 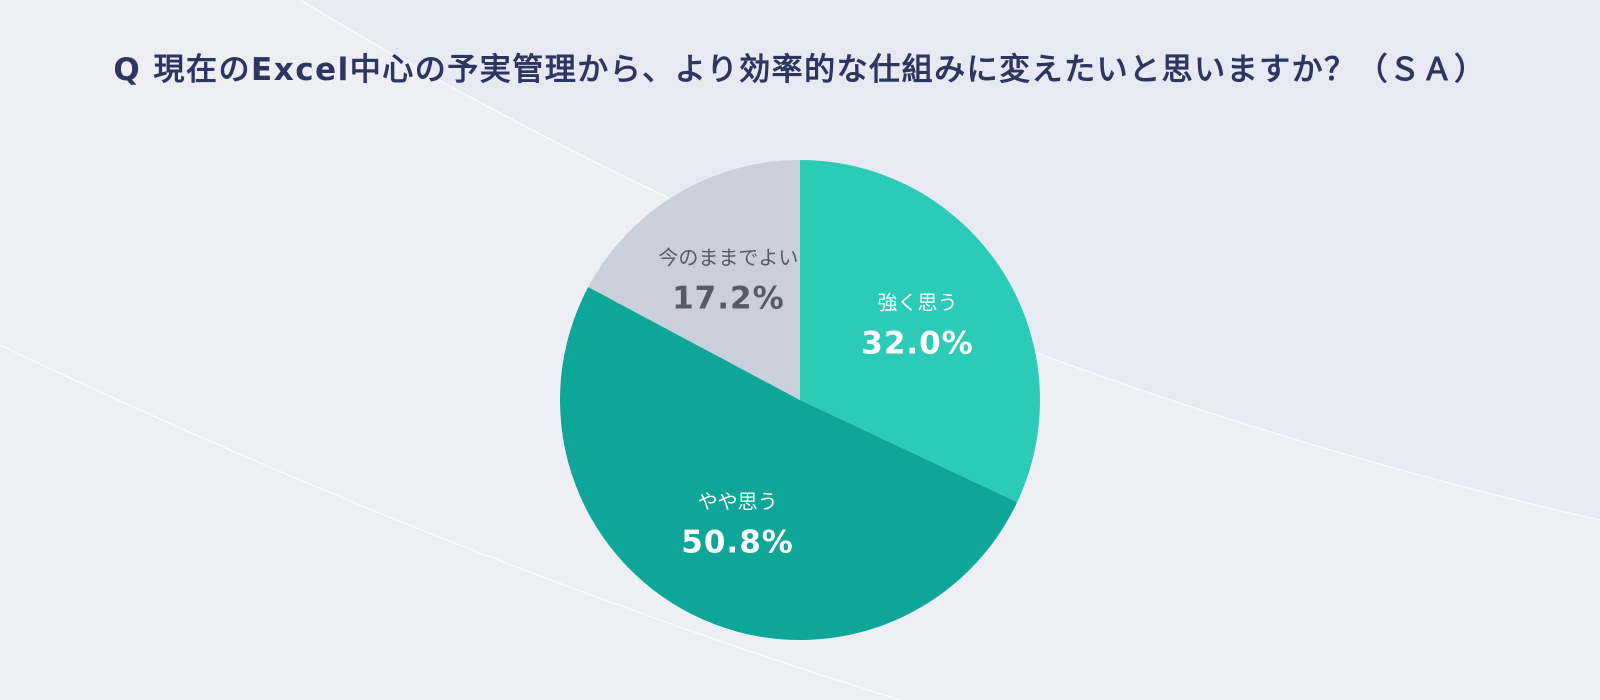 I want to click on pie-slice-label-1: やや思う, so click(x=738, y=501).